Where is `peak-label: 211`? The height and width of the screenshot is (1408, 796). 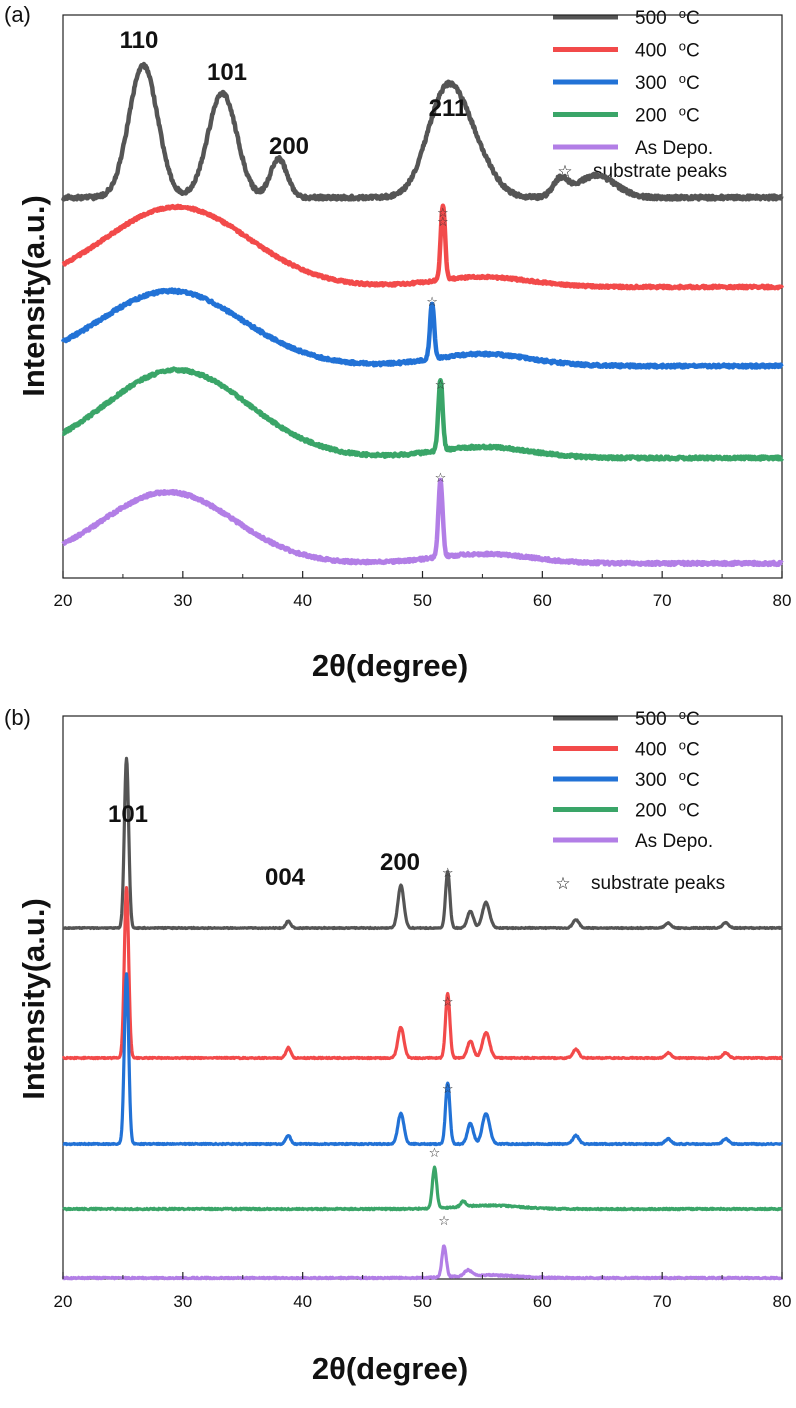 peak-label: 211 is located at coordinates (448, 108).